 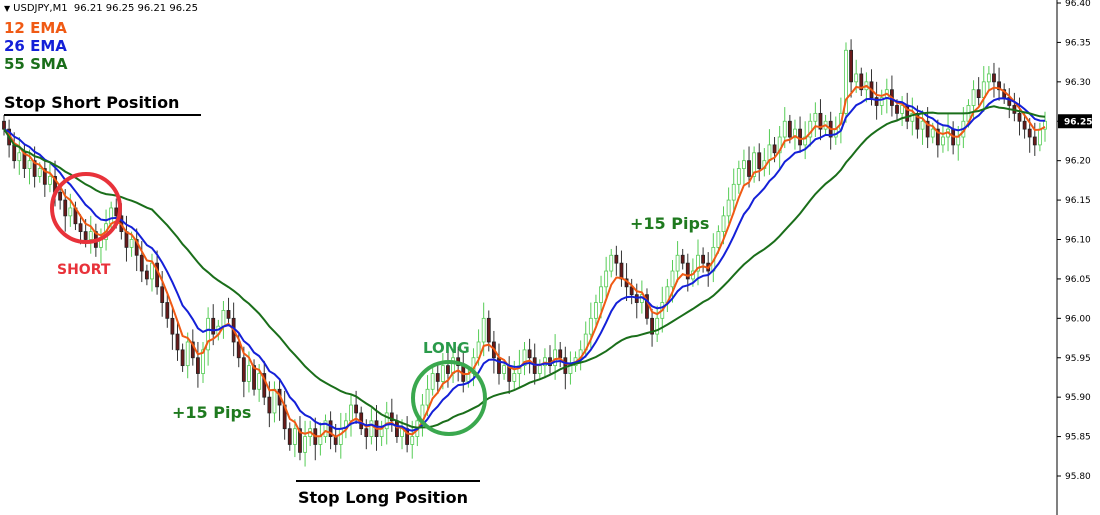 I want to click on y-tick-label: 96.40, so click(x=1078, y=4).